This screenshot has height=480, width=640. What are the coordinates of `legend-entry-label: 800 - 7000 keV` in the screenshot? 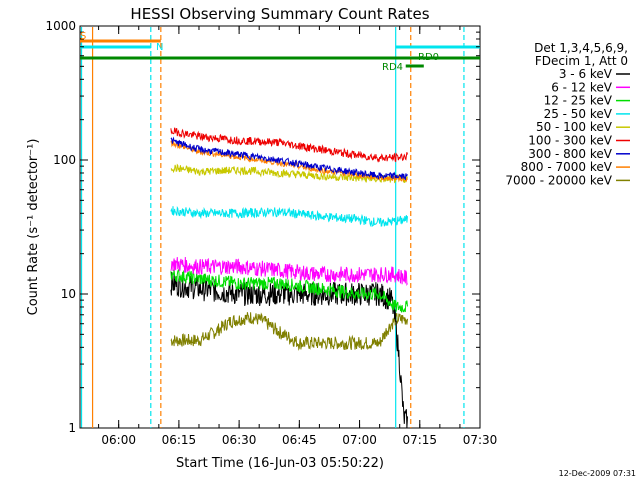 It's located at (567, 167).